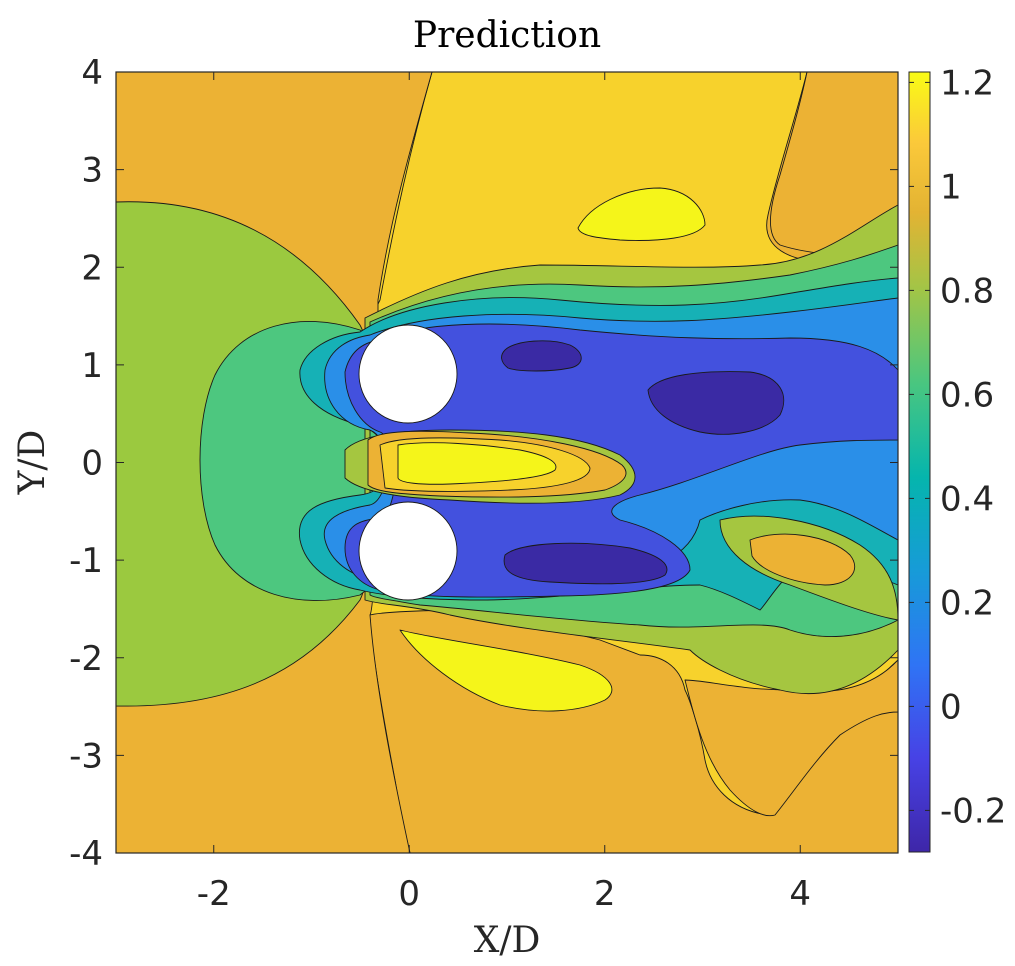  I want to click on contour-region-top-peak, so click(641, 214).